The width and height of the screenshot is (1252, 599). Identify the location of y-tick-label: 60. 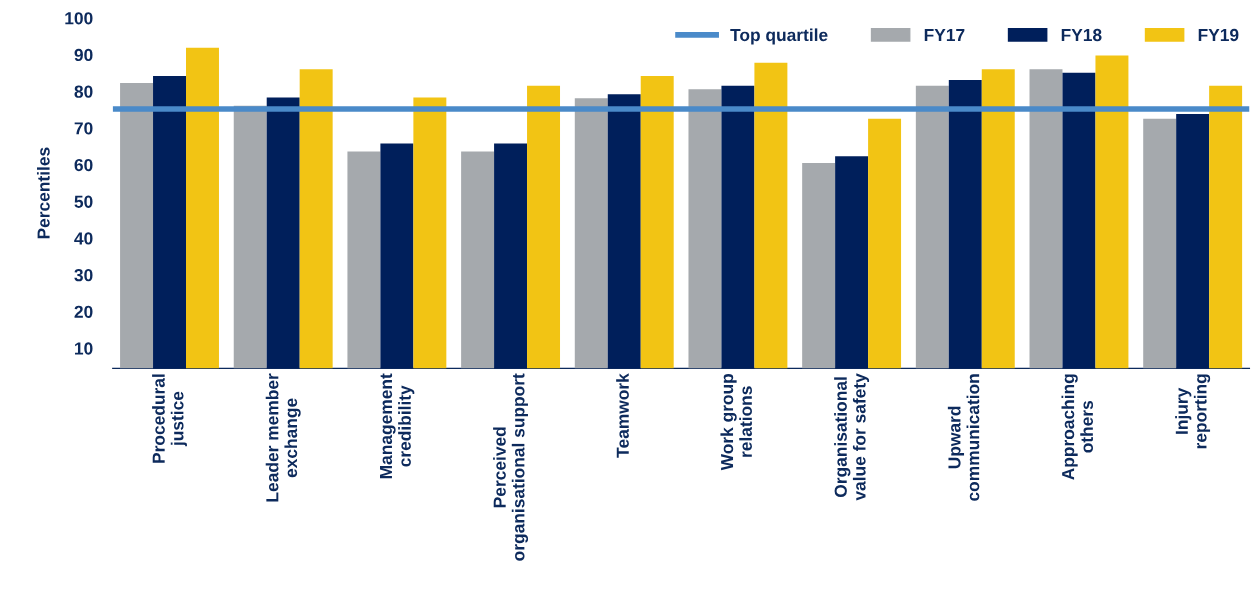
(83, 165).